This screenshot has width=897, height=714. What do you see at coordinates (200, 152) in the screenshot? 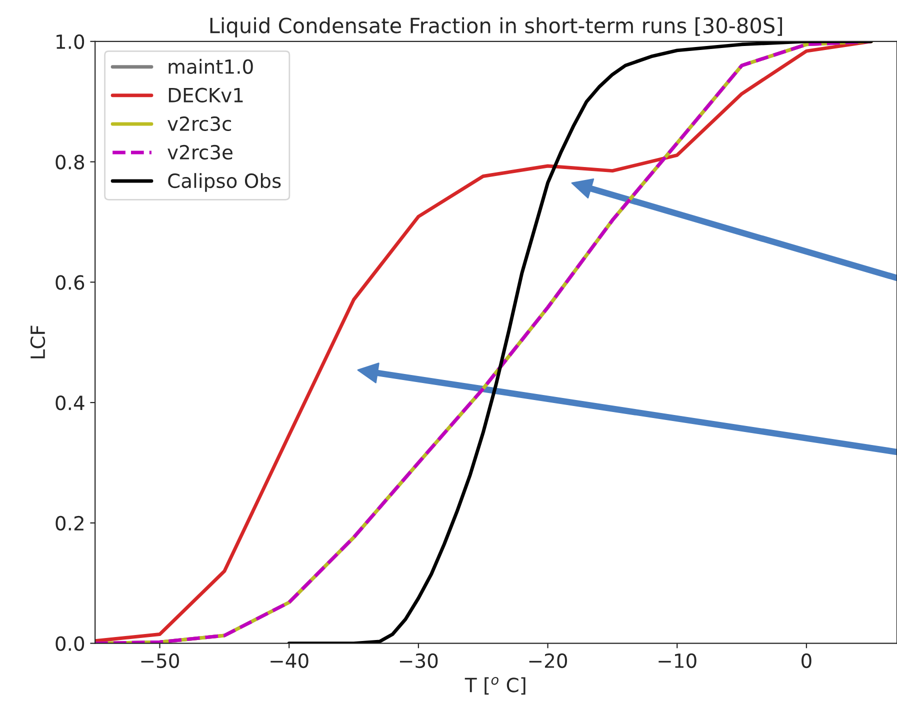
I see `legend-label: v2rc3e` at bounding box center [200, 152].